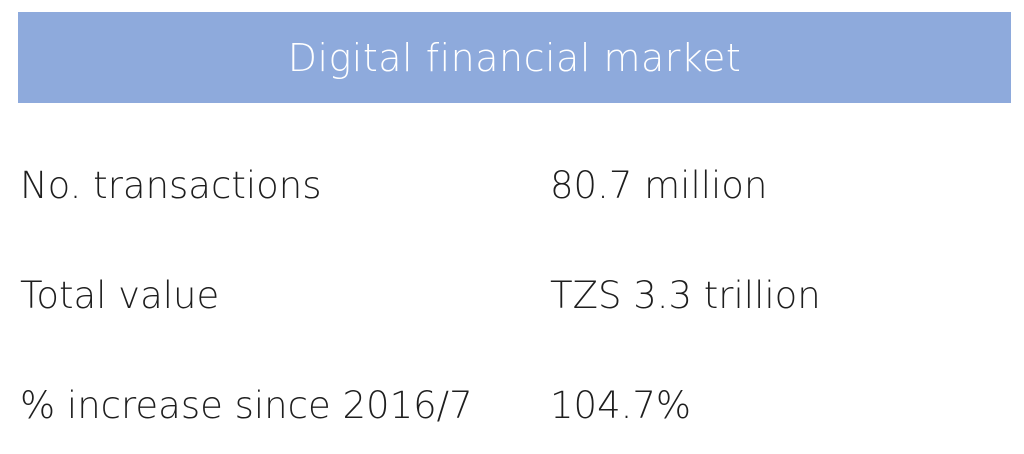  I want to click on stat-label: Total value, so click(120, 295).